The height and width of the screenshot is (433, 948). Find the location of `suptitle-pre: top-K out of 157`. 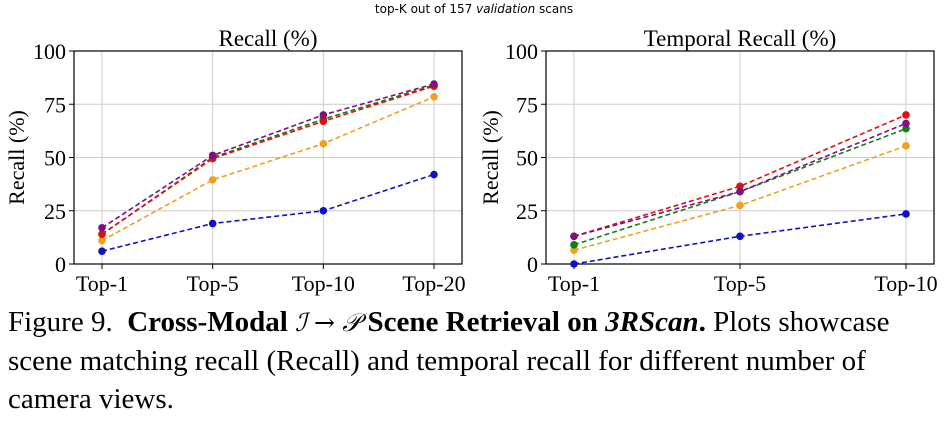

suptitle-pre: top-K out of 157 is located at coordinates (425, 9).